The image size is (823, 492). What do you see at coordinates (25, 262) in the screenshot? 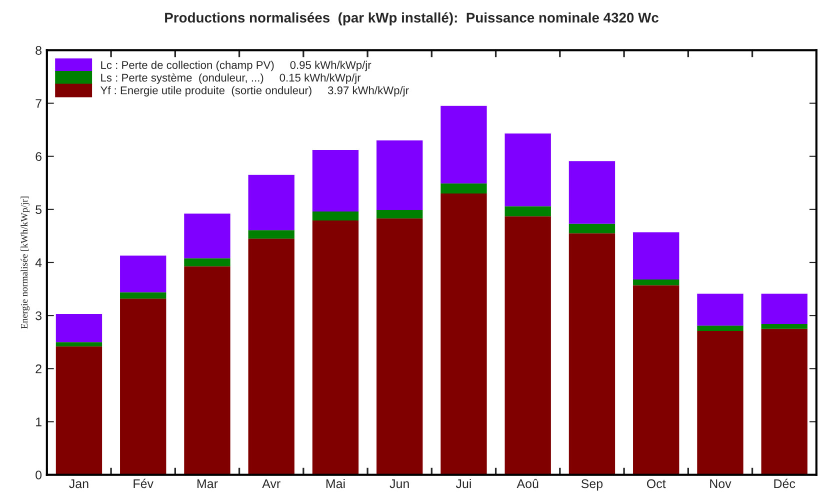
I see `y-axis-title: Energie normalisée [kWh/kWp/jr]` at bounding box center [25, 262].